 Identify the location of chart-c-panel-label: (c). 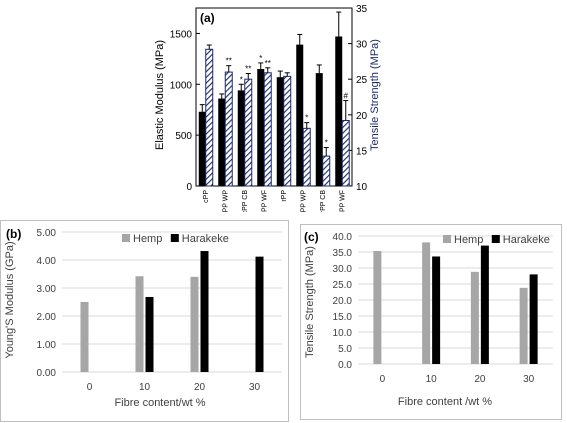
(311, 237).